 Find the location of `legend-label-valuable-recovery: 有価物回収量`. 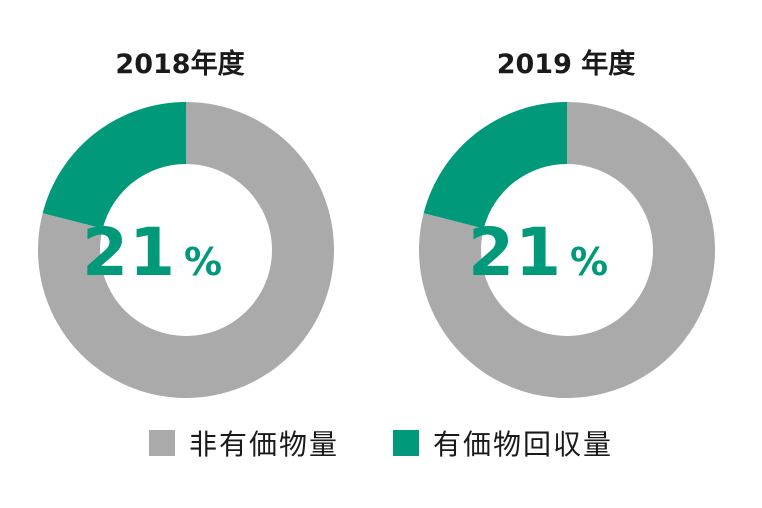

legend-label-valuable-recovery: 有価物回収量 is located at coordinates (523, 444).